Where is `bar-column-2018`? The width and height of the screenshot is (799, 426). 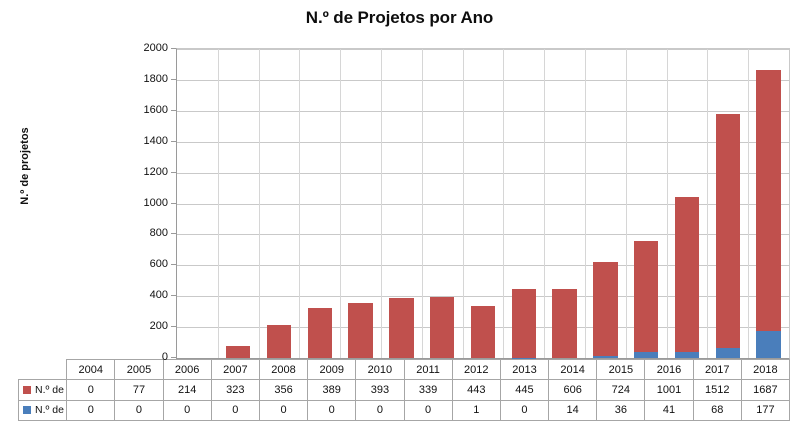 bar-column-2018 is located at coordinates (768, 203).